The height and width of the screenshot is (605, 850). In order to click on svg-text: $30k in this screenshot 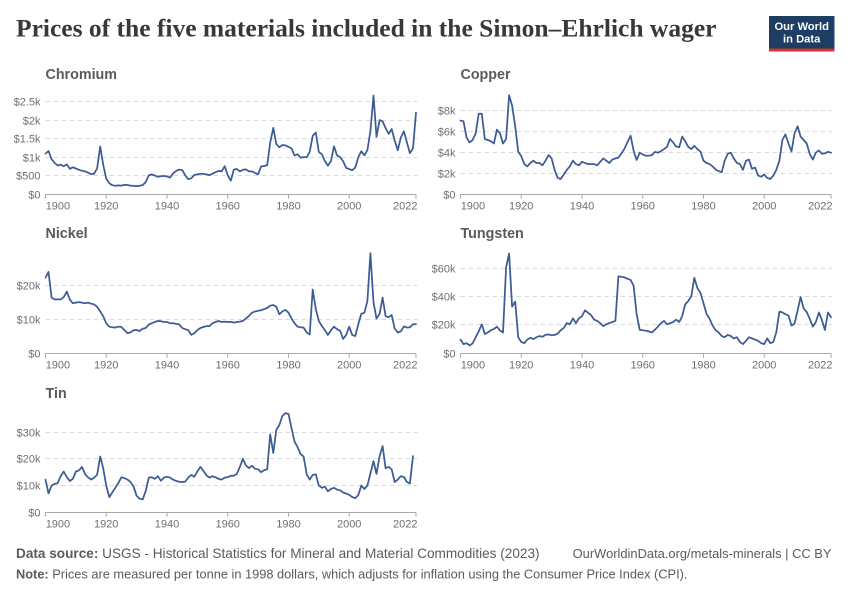, I will do `click(29, 434)`.